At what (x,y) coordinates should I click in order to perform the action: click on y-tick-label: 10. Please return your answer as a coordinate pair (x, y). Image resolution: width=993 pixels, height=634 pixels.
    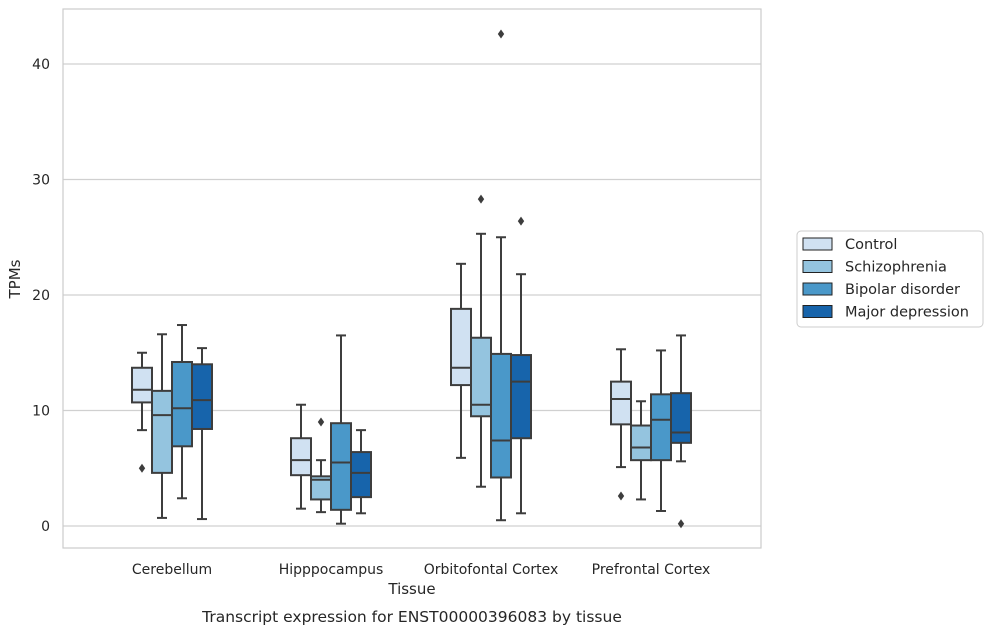
    Looking at the image, I should click on (41, 412).